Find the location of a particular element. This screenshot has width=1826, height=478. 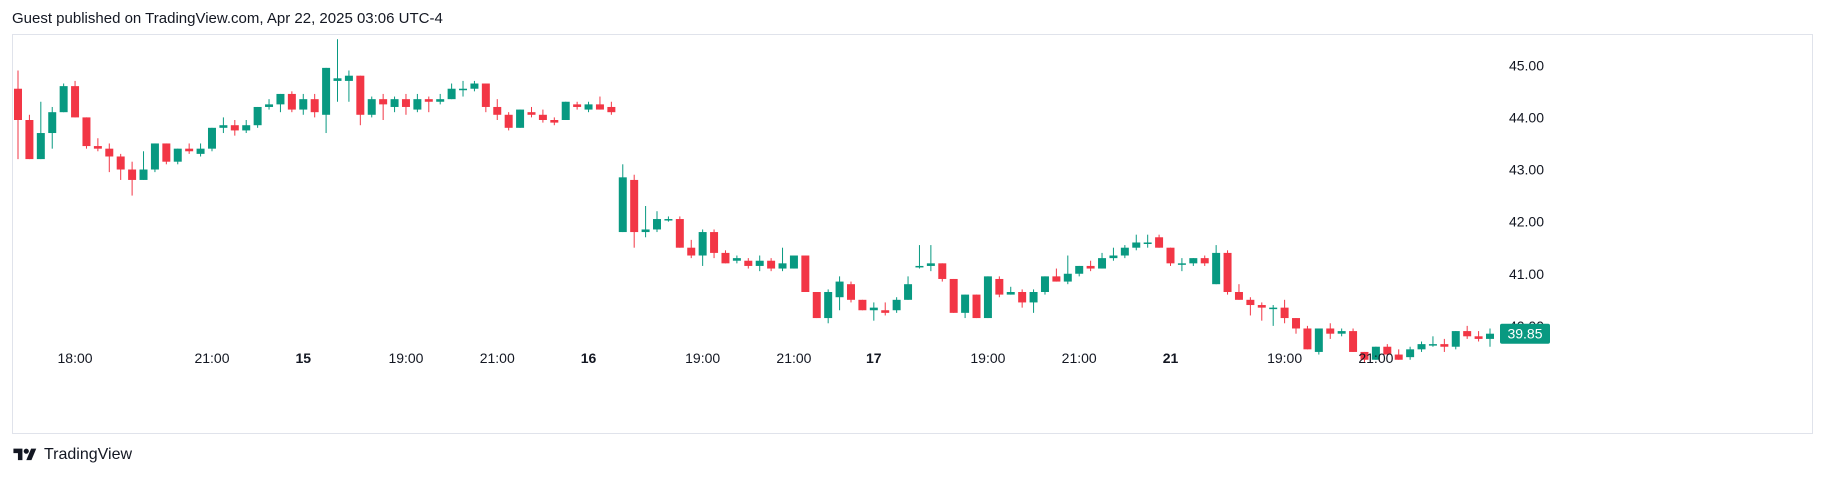

price-tick-label: 42.00 is located at coordinates (1526, 222).